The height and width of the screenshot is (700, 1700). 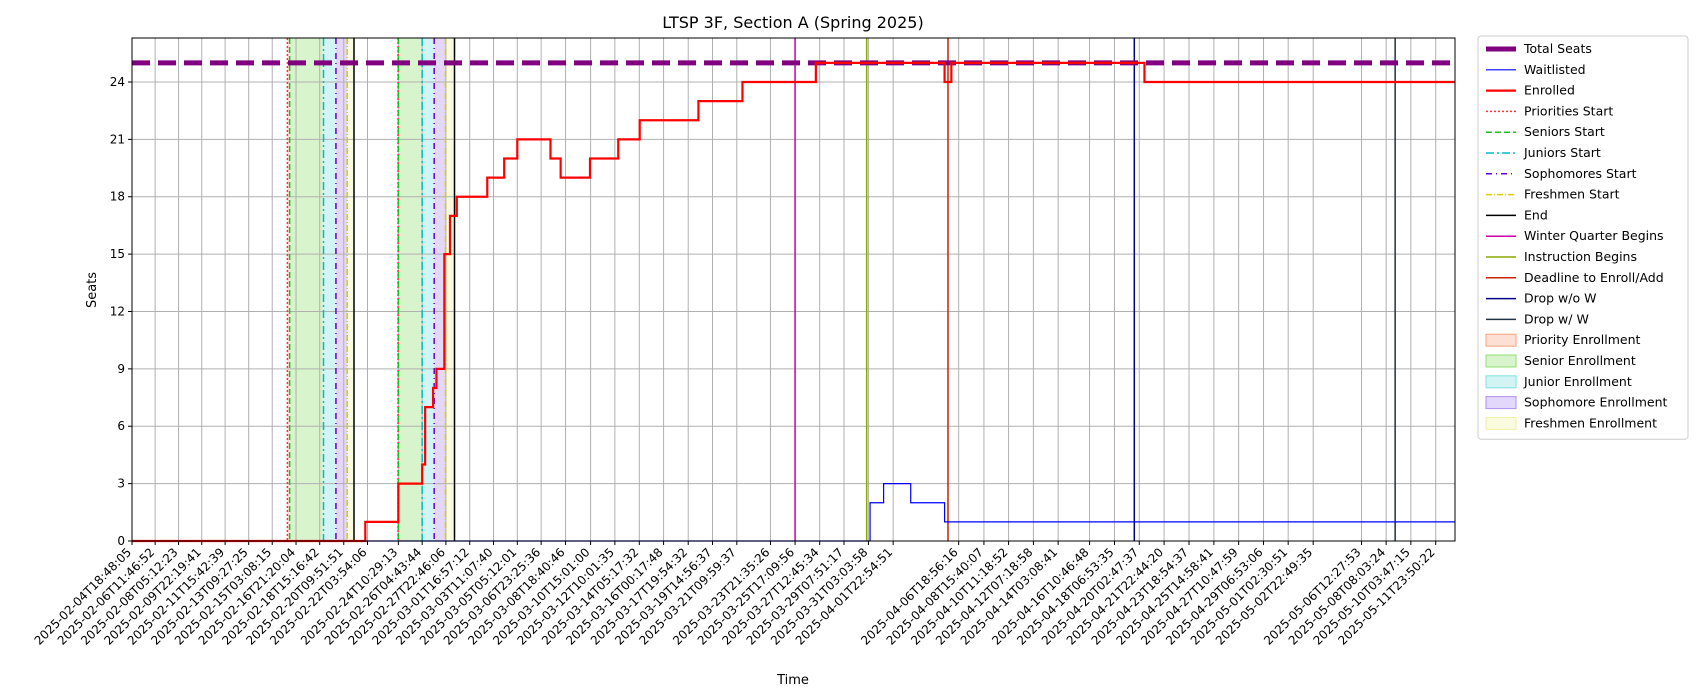 What do you see at coordinates (1557, 48) in the screenshot?
I see `legend-label: Total Seats` at bounding box center [1557, 48].